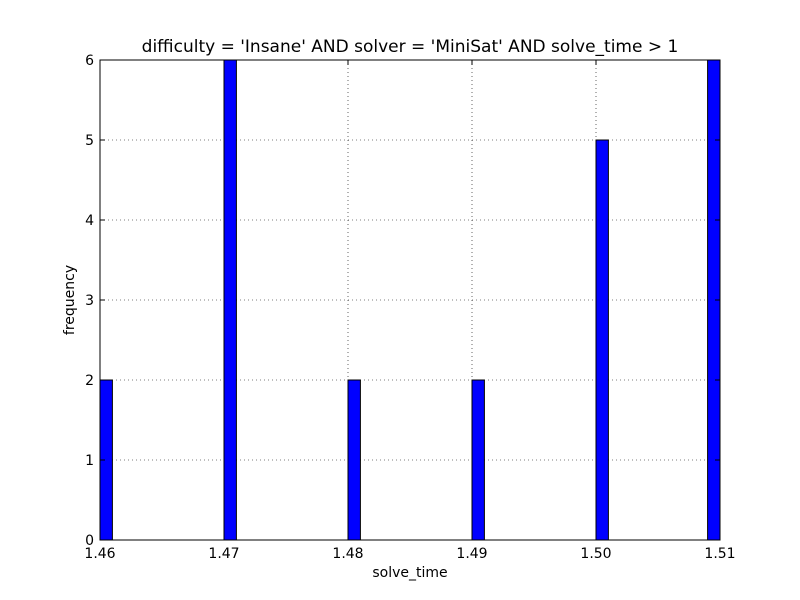 This screenshot has width=800, height=600. I want to click on x-tick-label: 1.51, so click(719, 554).